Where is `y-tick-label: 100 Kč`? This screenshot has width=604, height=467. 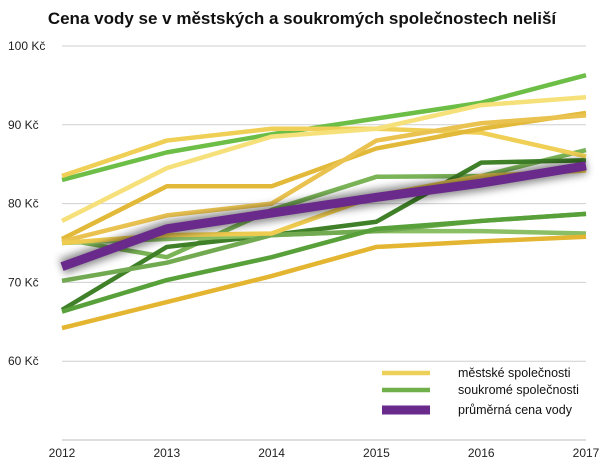
y-tick-label: 100 Kč is located at coordinates (26, 46).